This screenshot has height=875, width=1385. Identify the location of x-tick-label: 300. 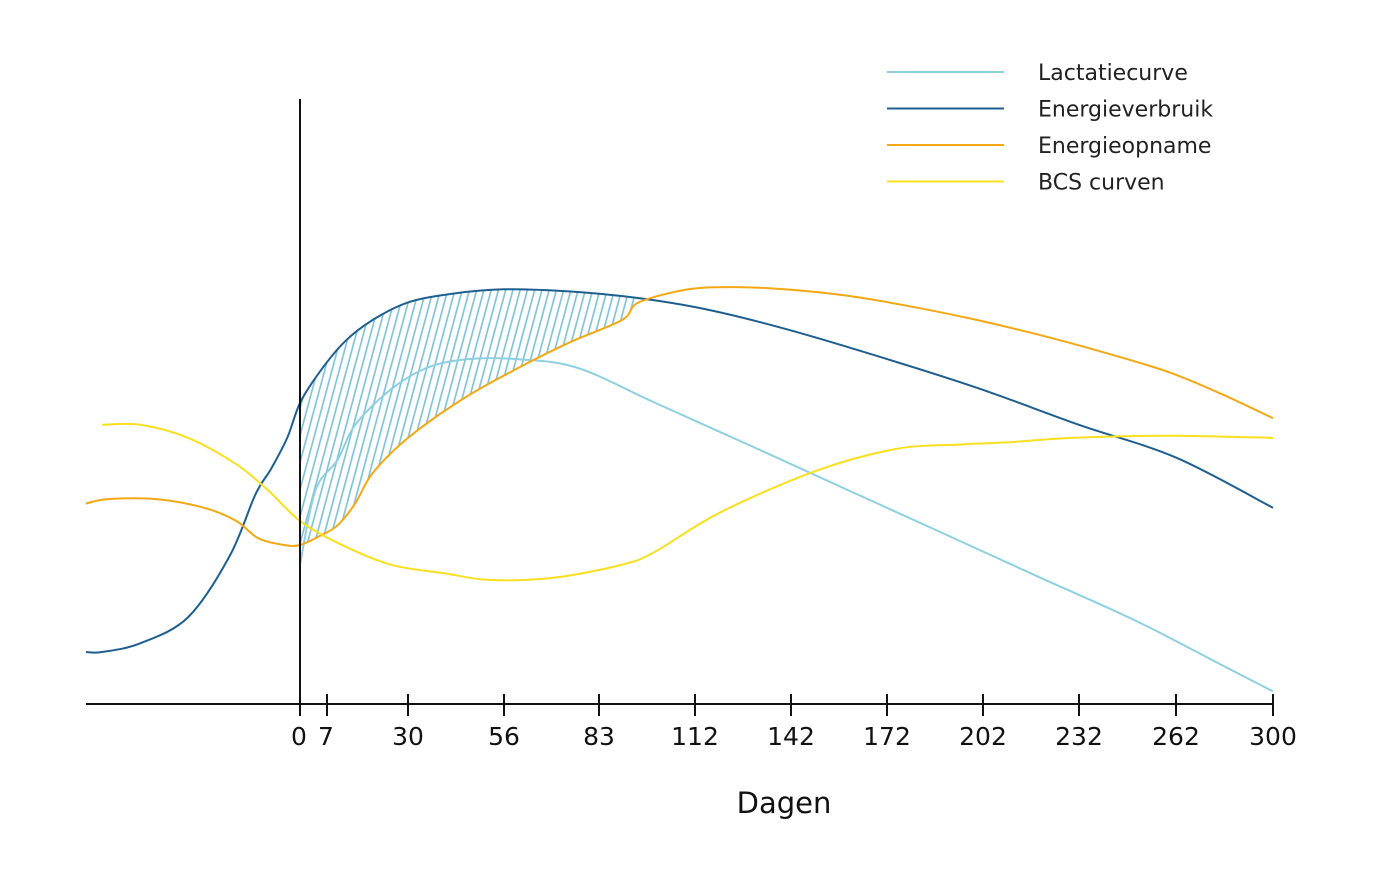
(1273, 736).